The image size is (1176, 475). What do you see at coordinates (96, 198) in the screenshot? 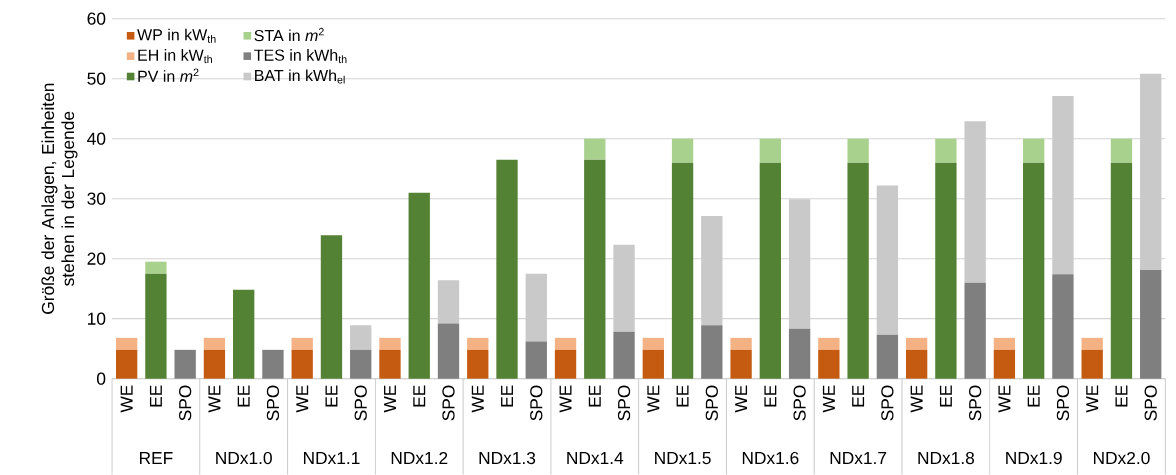
I see `y-tick-label: 30` at bounding box center [96, 198].